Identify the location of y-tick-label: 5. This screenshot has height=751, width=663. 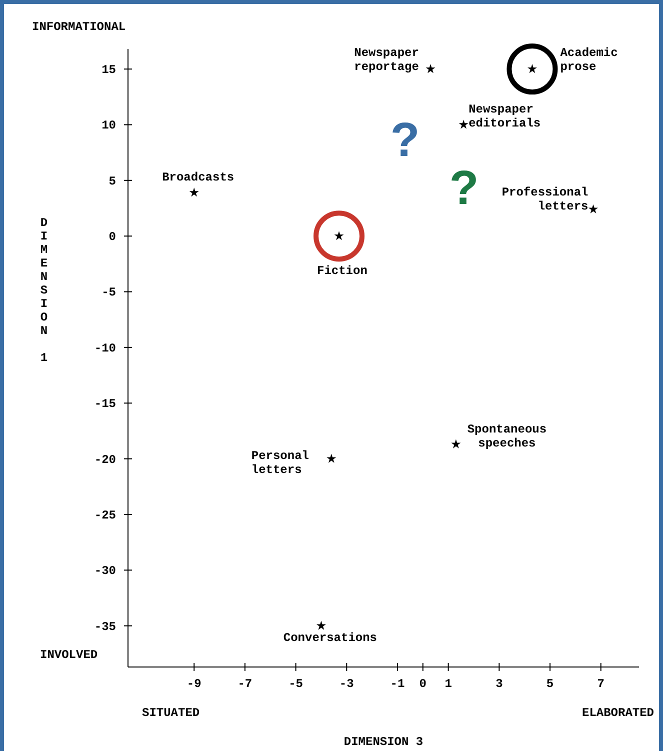
(112, 181).